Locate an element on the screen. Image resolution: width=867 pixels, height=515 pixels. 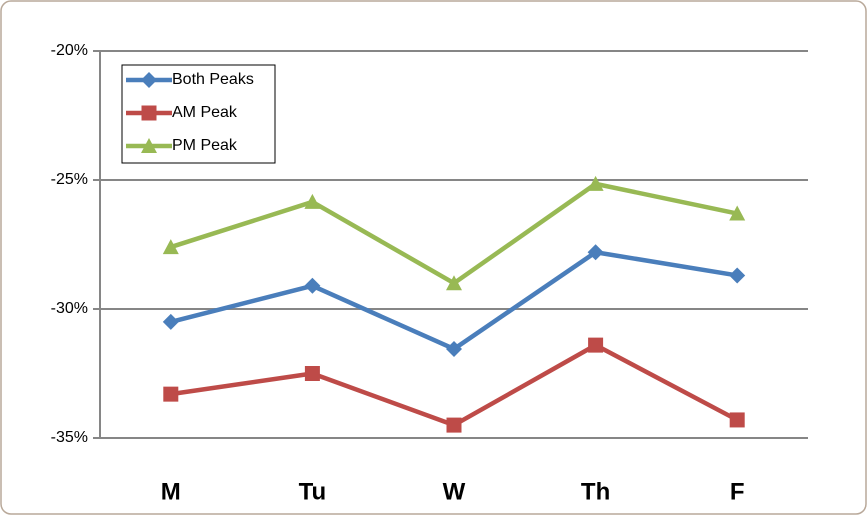
y-tick-label: -20% is located at coordinates (69, 50).